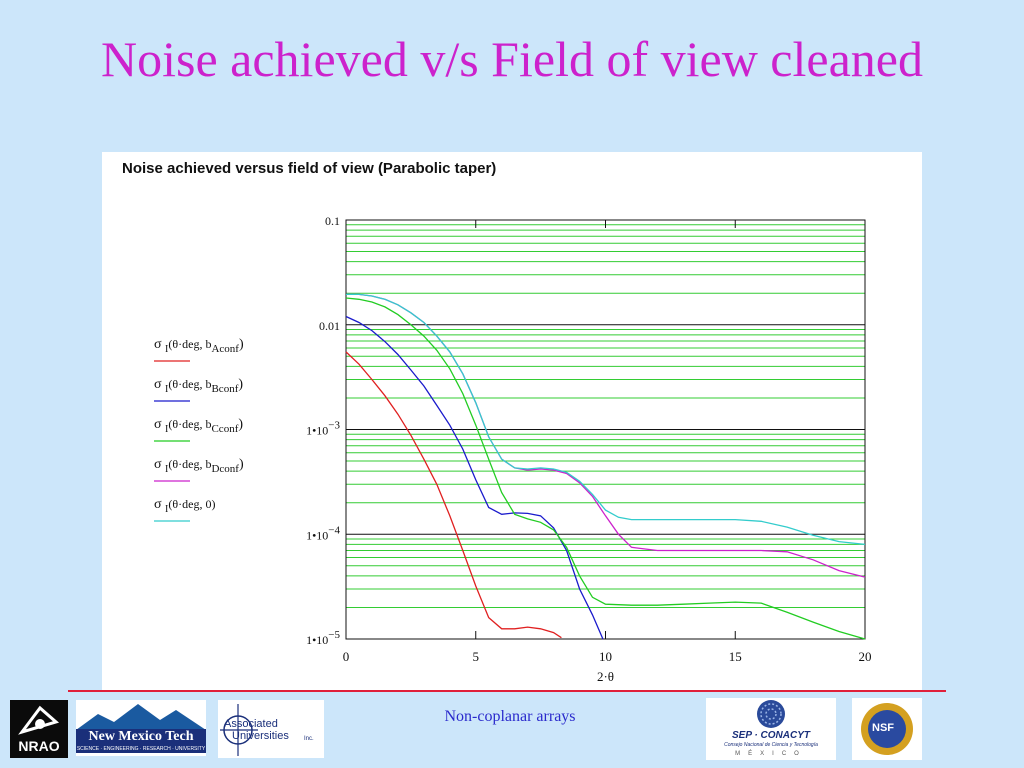  I want to click on dish-icon, so click(39, 720).